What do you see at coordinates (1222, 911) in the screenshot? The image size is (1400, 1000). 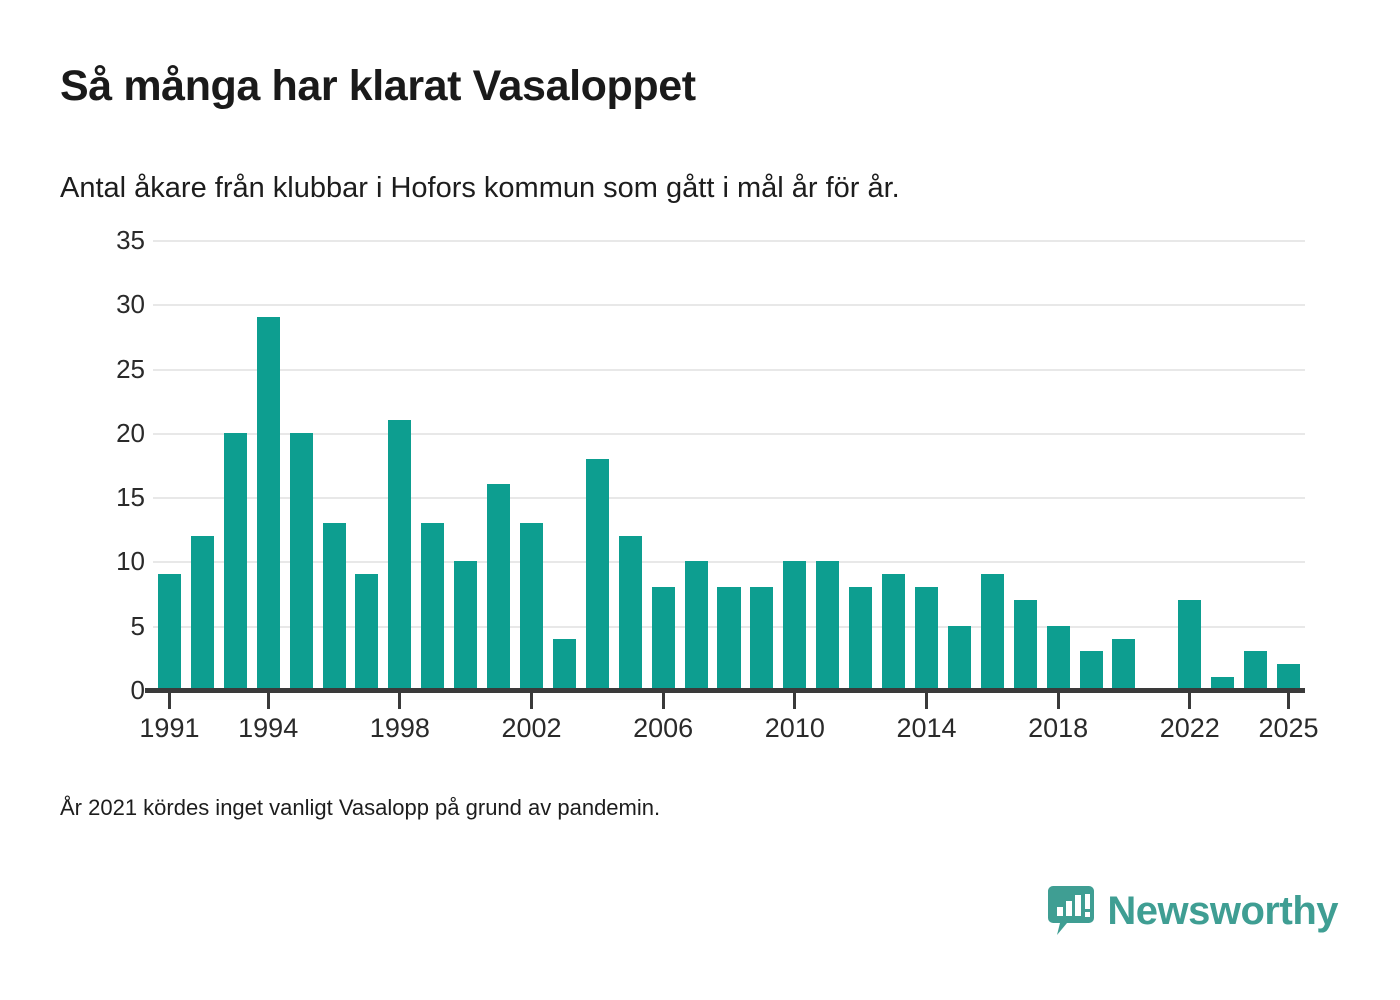 I see `logo-wordmark: Newsworthy` at bounding box center [1222, 911].